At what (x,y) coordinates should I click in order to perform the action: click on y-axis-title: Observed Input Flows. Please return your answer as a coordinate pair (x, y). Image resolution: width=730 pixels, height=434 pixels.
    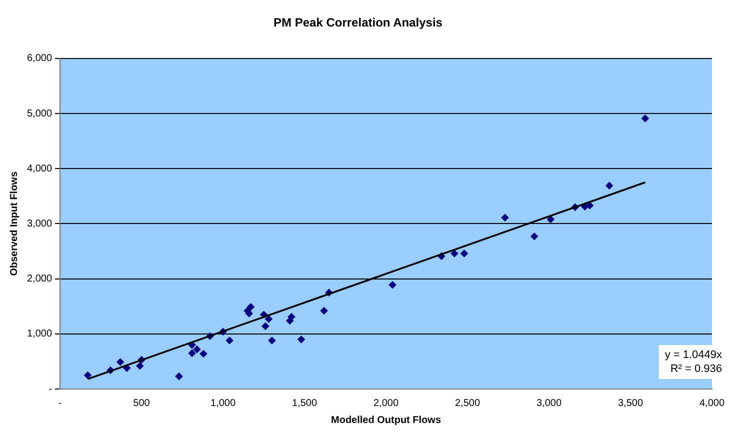
    Looking at the image, I should click on (14, 223).